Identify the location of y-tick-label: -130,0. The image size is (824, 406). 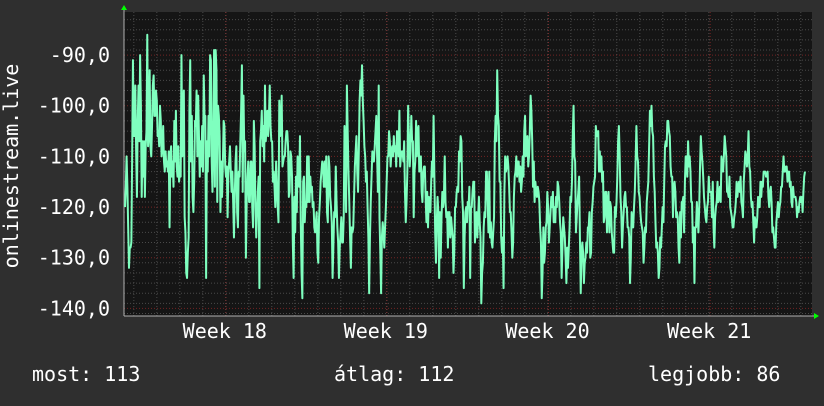
(74, 258).